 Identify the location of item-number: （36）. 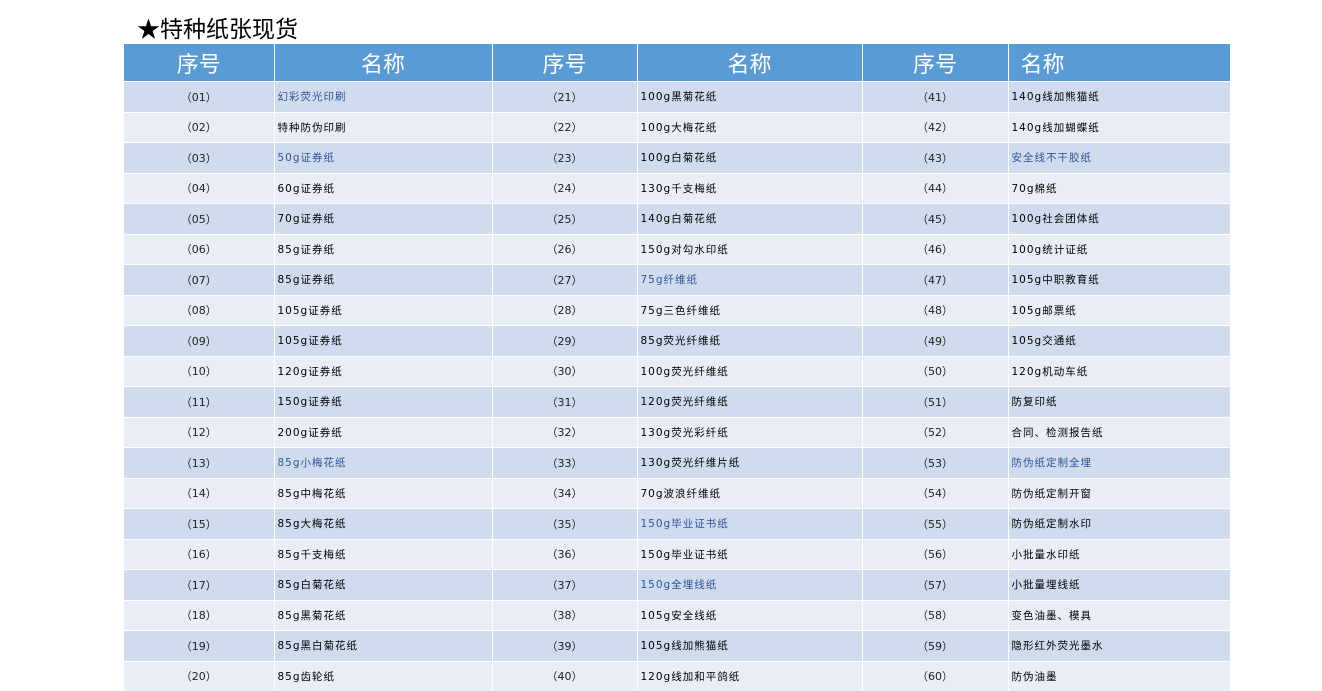
(565, 554).